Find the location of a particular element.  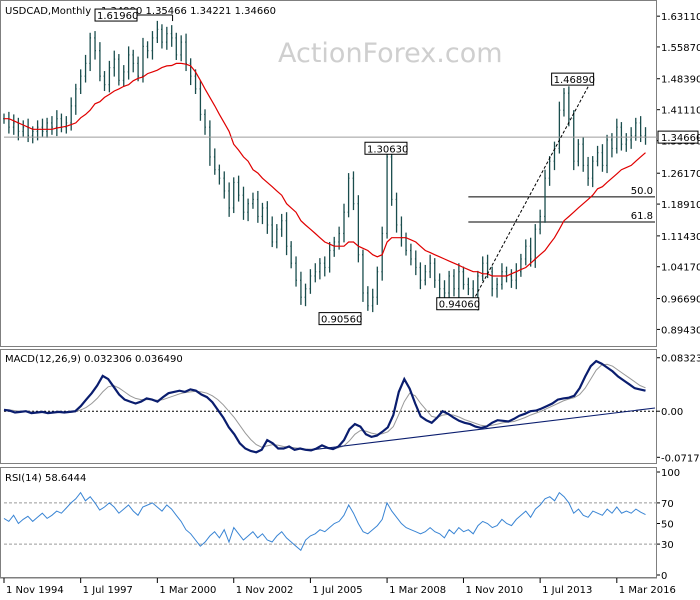

macd-label: MACD(12,26,9) 0.032306 0.036490 is located at coordinates (94, 359).